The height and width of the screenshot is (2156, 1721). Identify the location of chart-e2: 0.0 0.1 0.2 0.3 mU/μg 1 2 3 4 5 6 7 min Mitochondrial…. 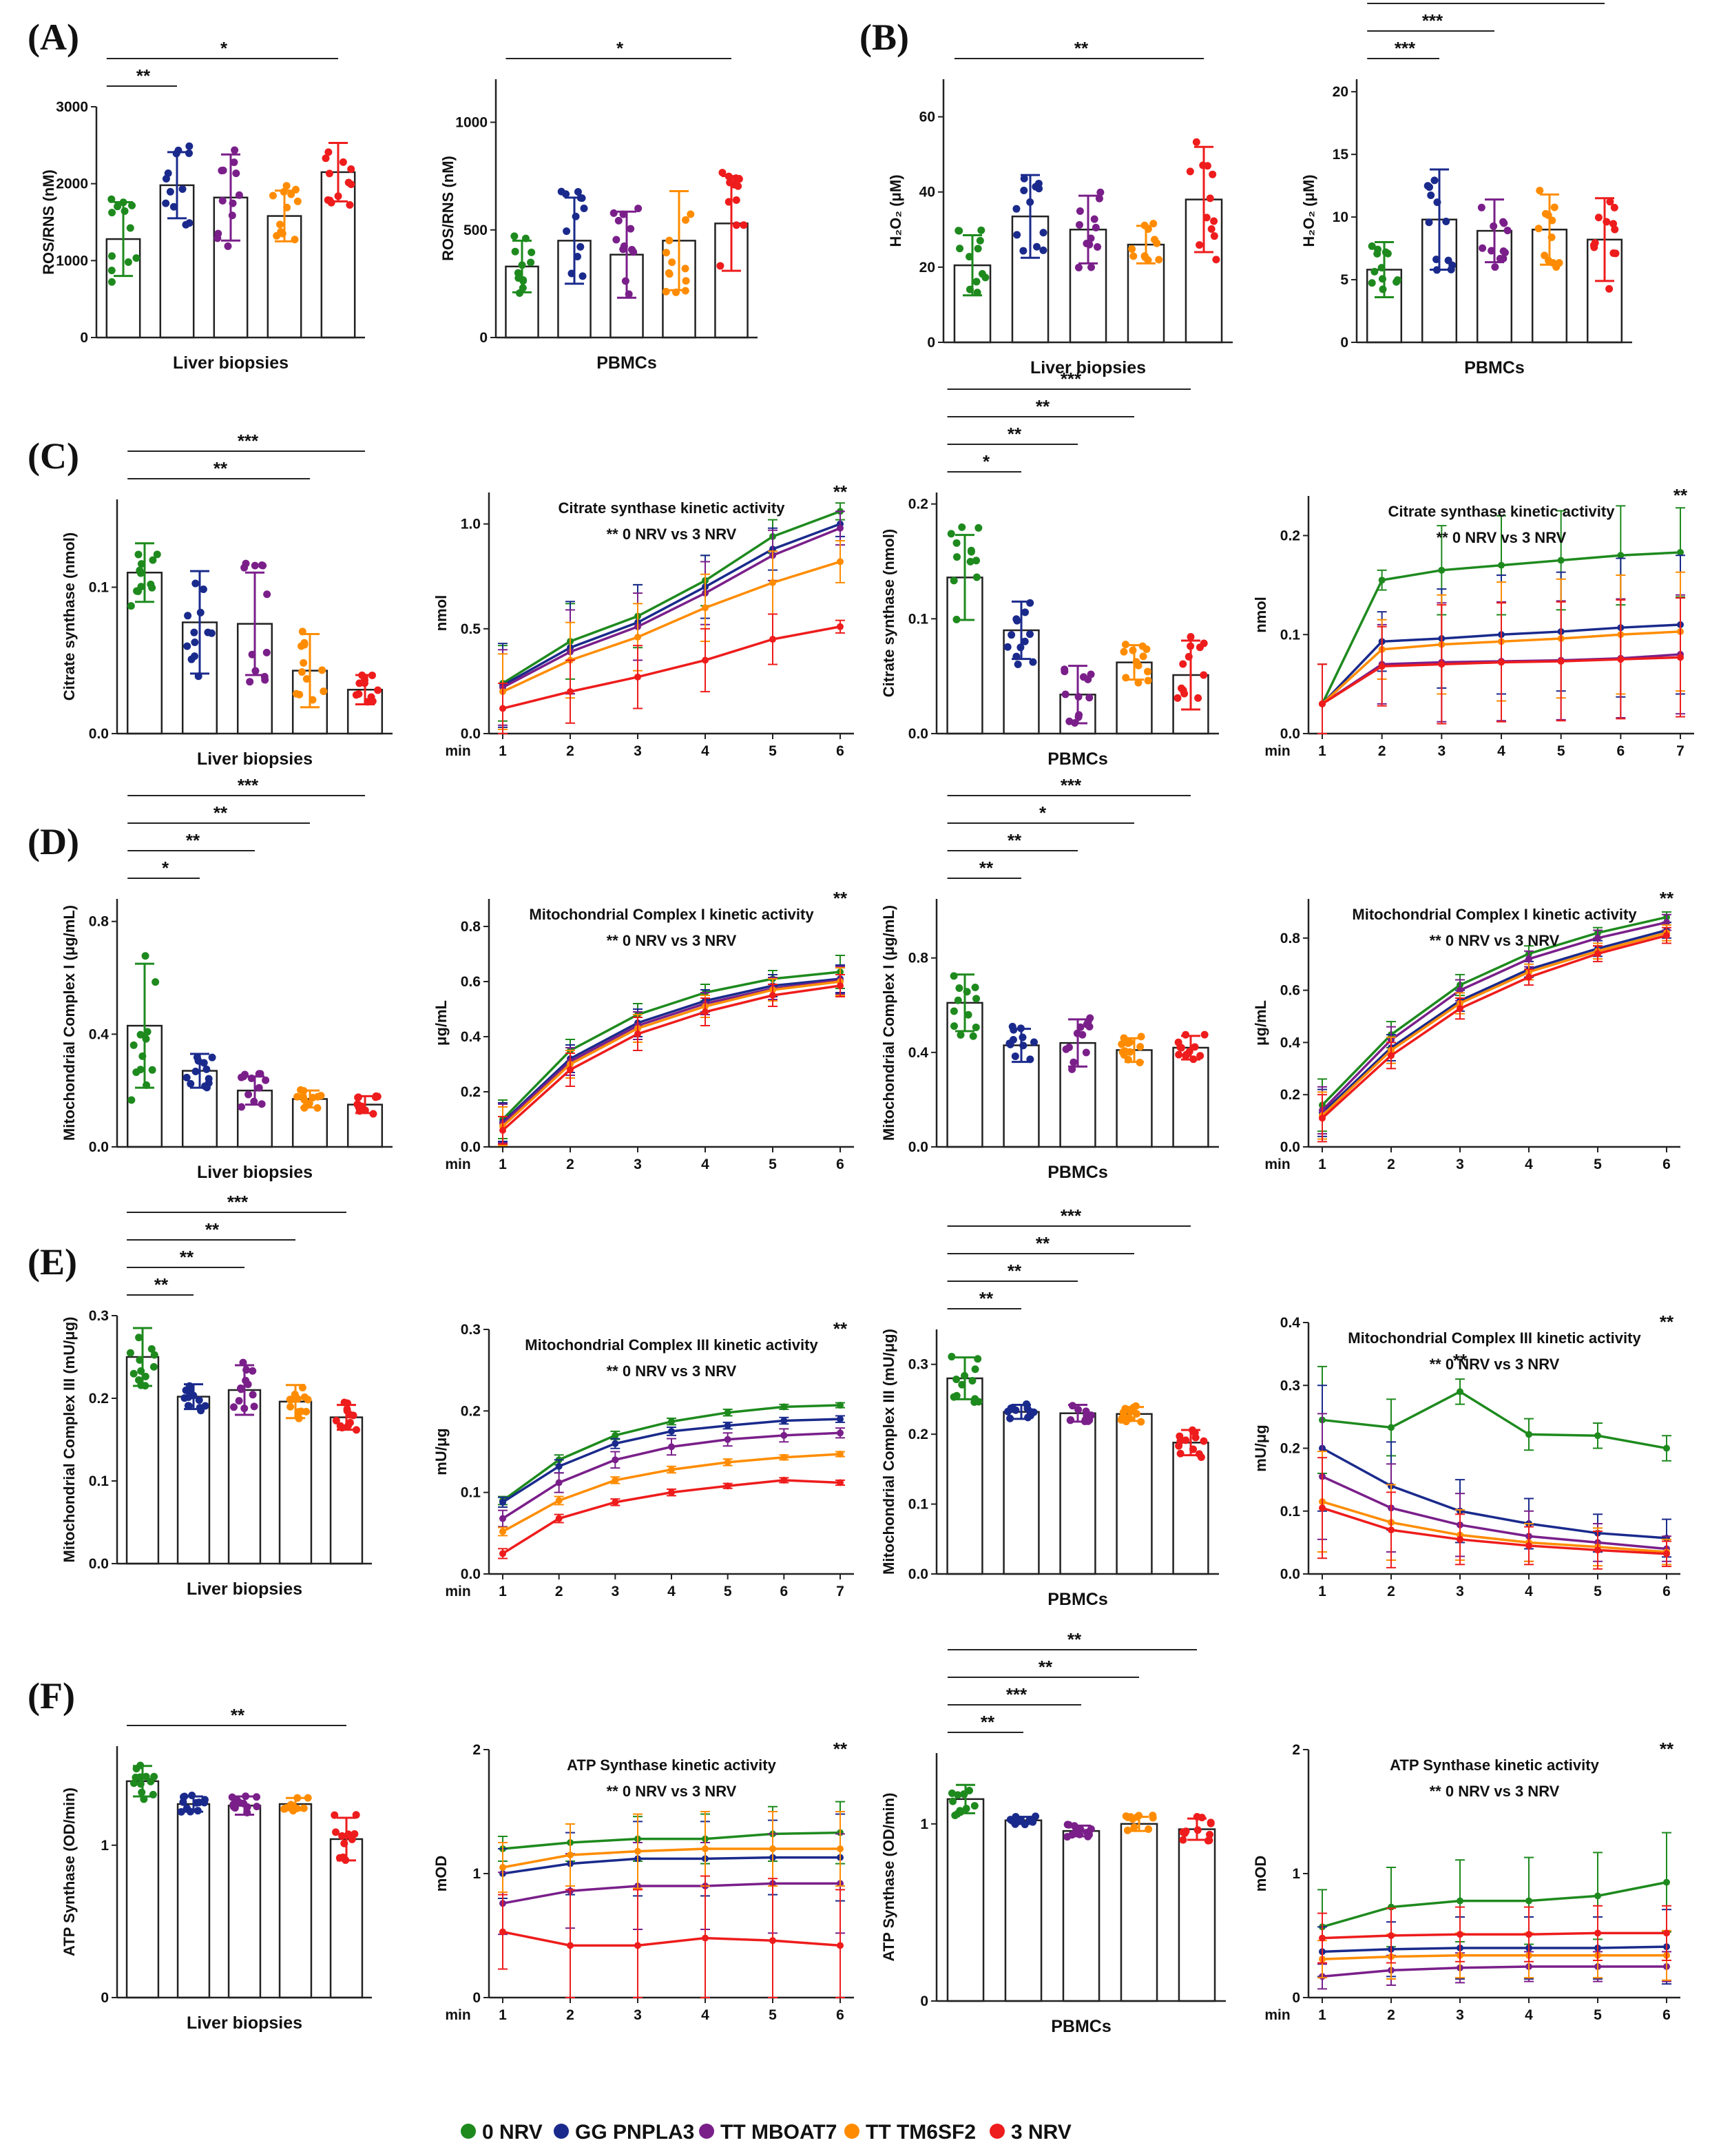
(643, 1459).